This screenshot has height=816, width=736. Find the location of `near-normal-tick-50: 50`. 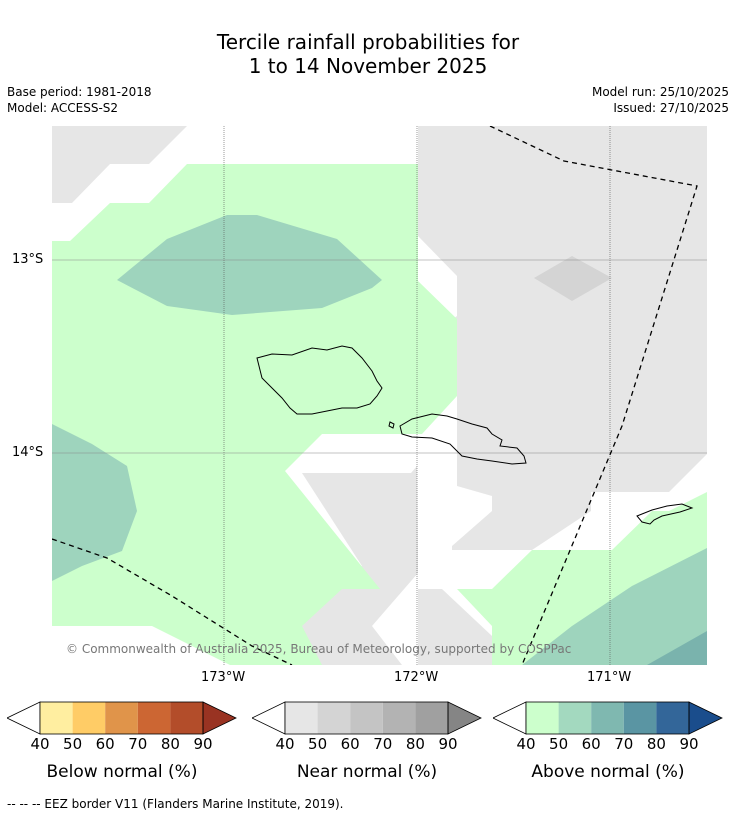

near-normal-tick-50: 50 is located at coordinates (318, 744).